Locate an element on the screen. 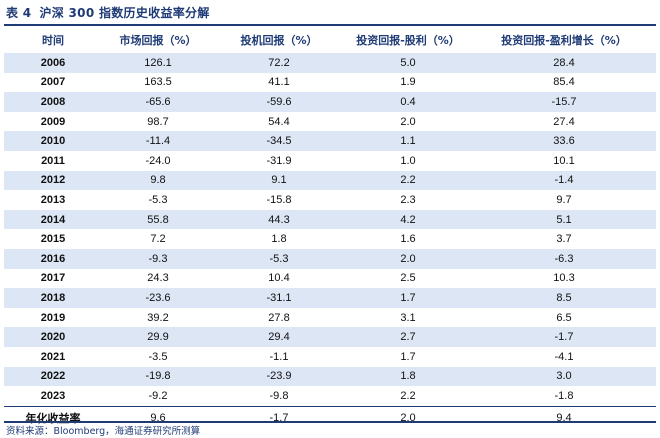  table-row: 2007 163.5 41.1 1.9 85.4 is located at coordinates (330, 83).